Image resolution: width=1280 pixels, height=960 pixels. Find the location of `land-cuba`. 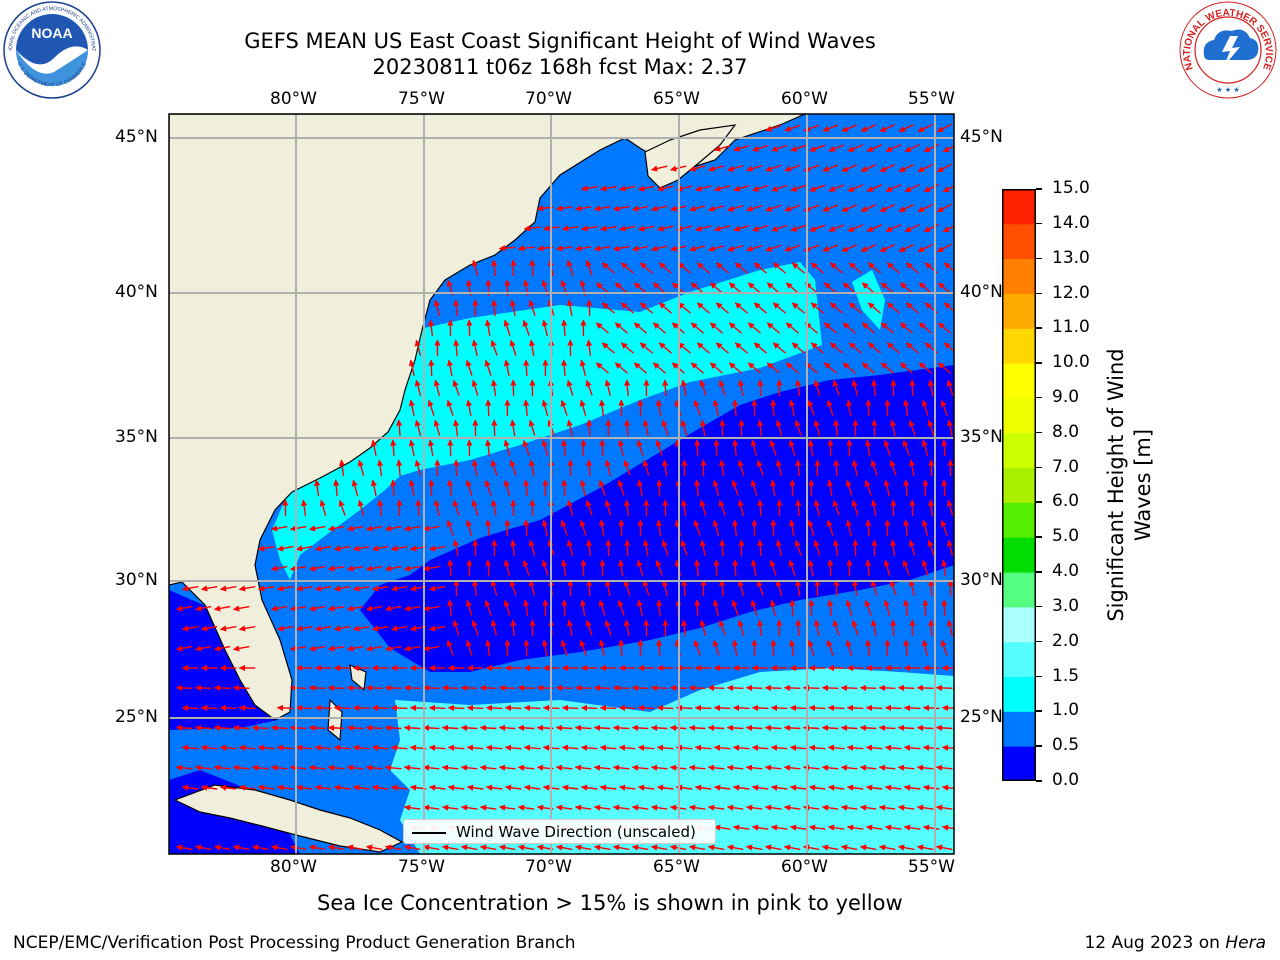

land-cuba is located at coordinates (288, 818).